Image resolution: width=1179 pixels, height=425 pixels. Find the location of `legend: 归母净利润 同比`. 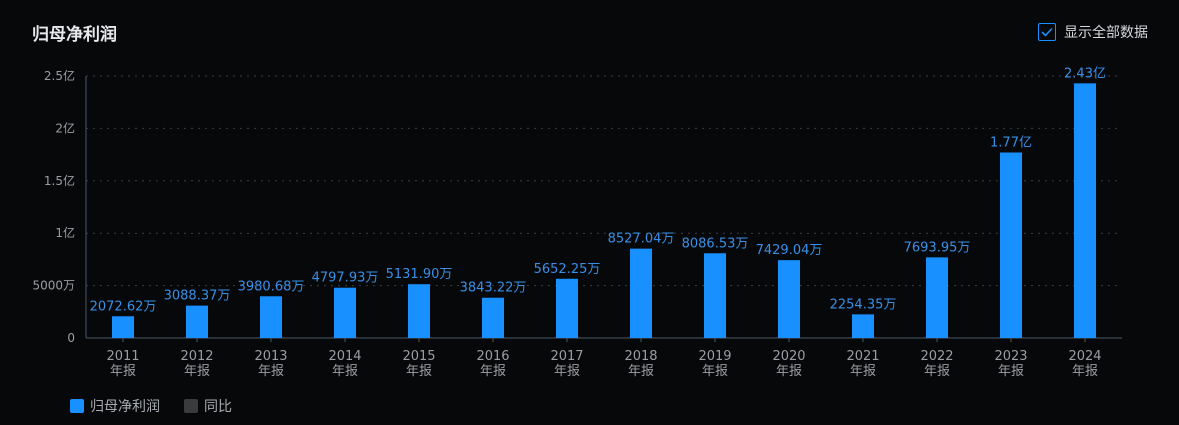

legend: 归母净利润 同比 is located at coordinates (151, 406).